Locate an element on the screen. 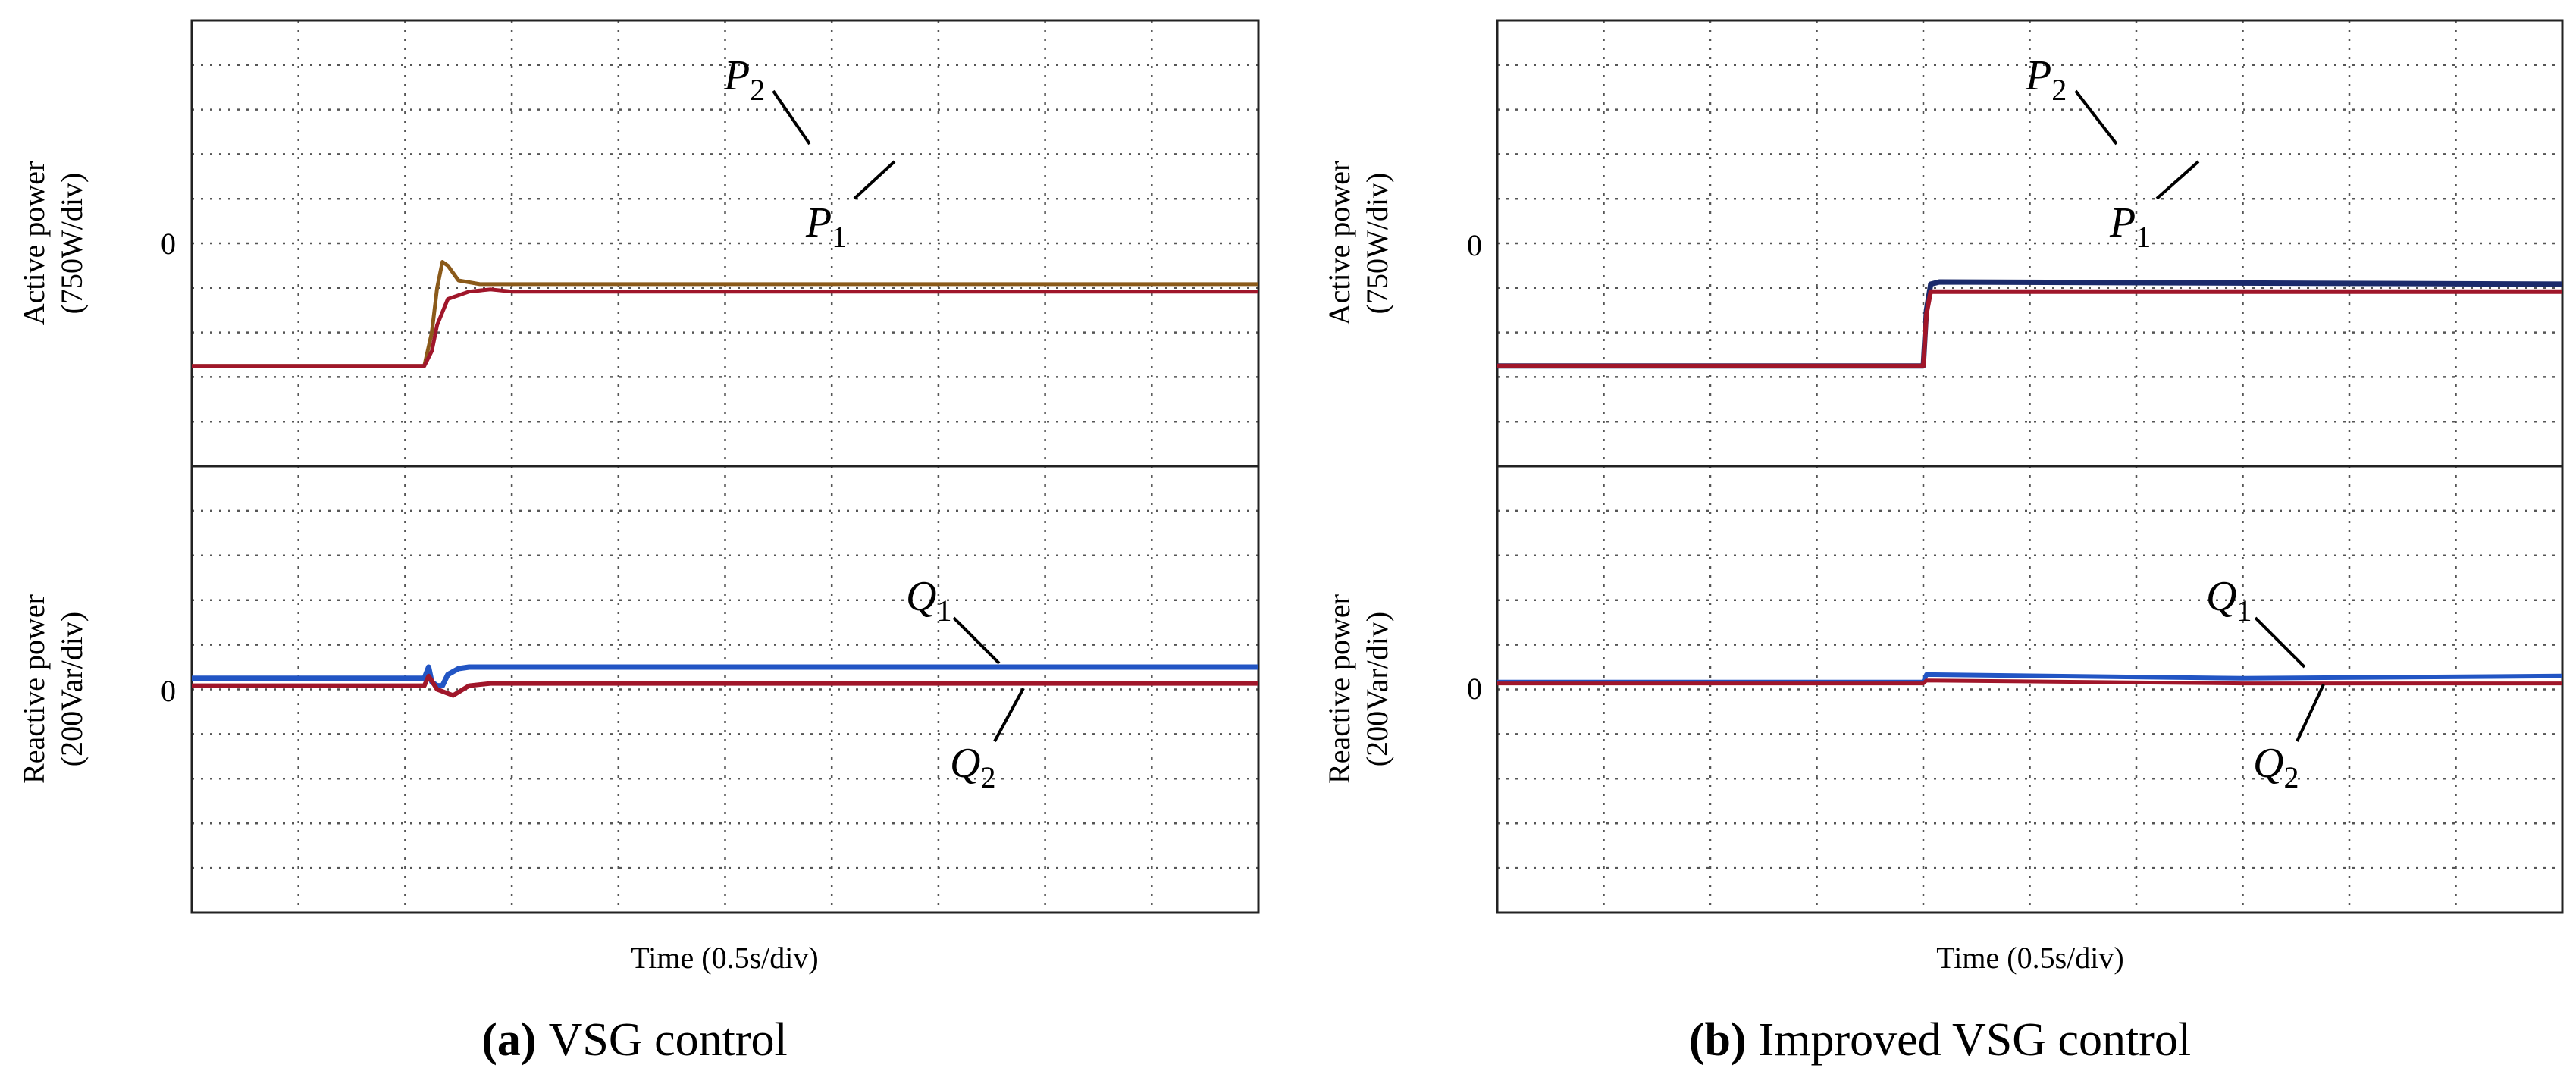  caption-letter-a: (a) is located at coordinates (508, 1040).